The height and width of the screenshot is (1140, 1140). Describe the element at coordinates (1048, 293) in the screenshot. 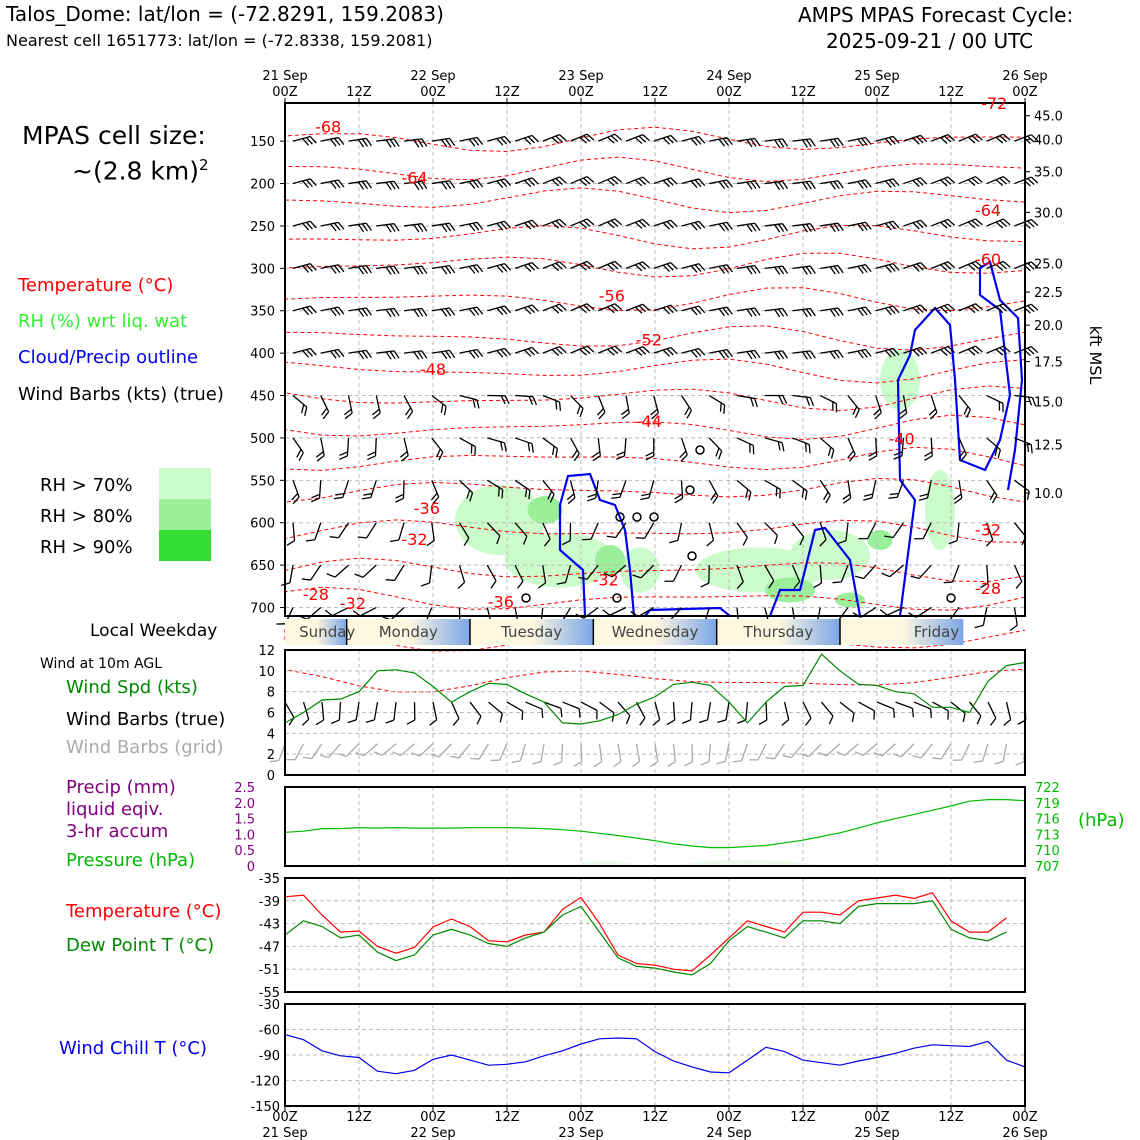

I see `height-tick-label: 22.5` at that location.